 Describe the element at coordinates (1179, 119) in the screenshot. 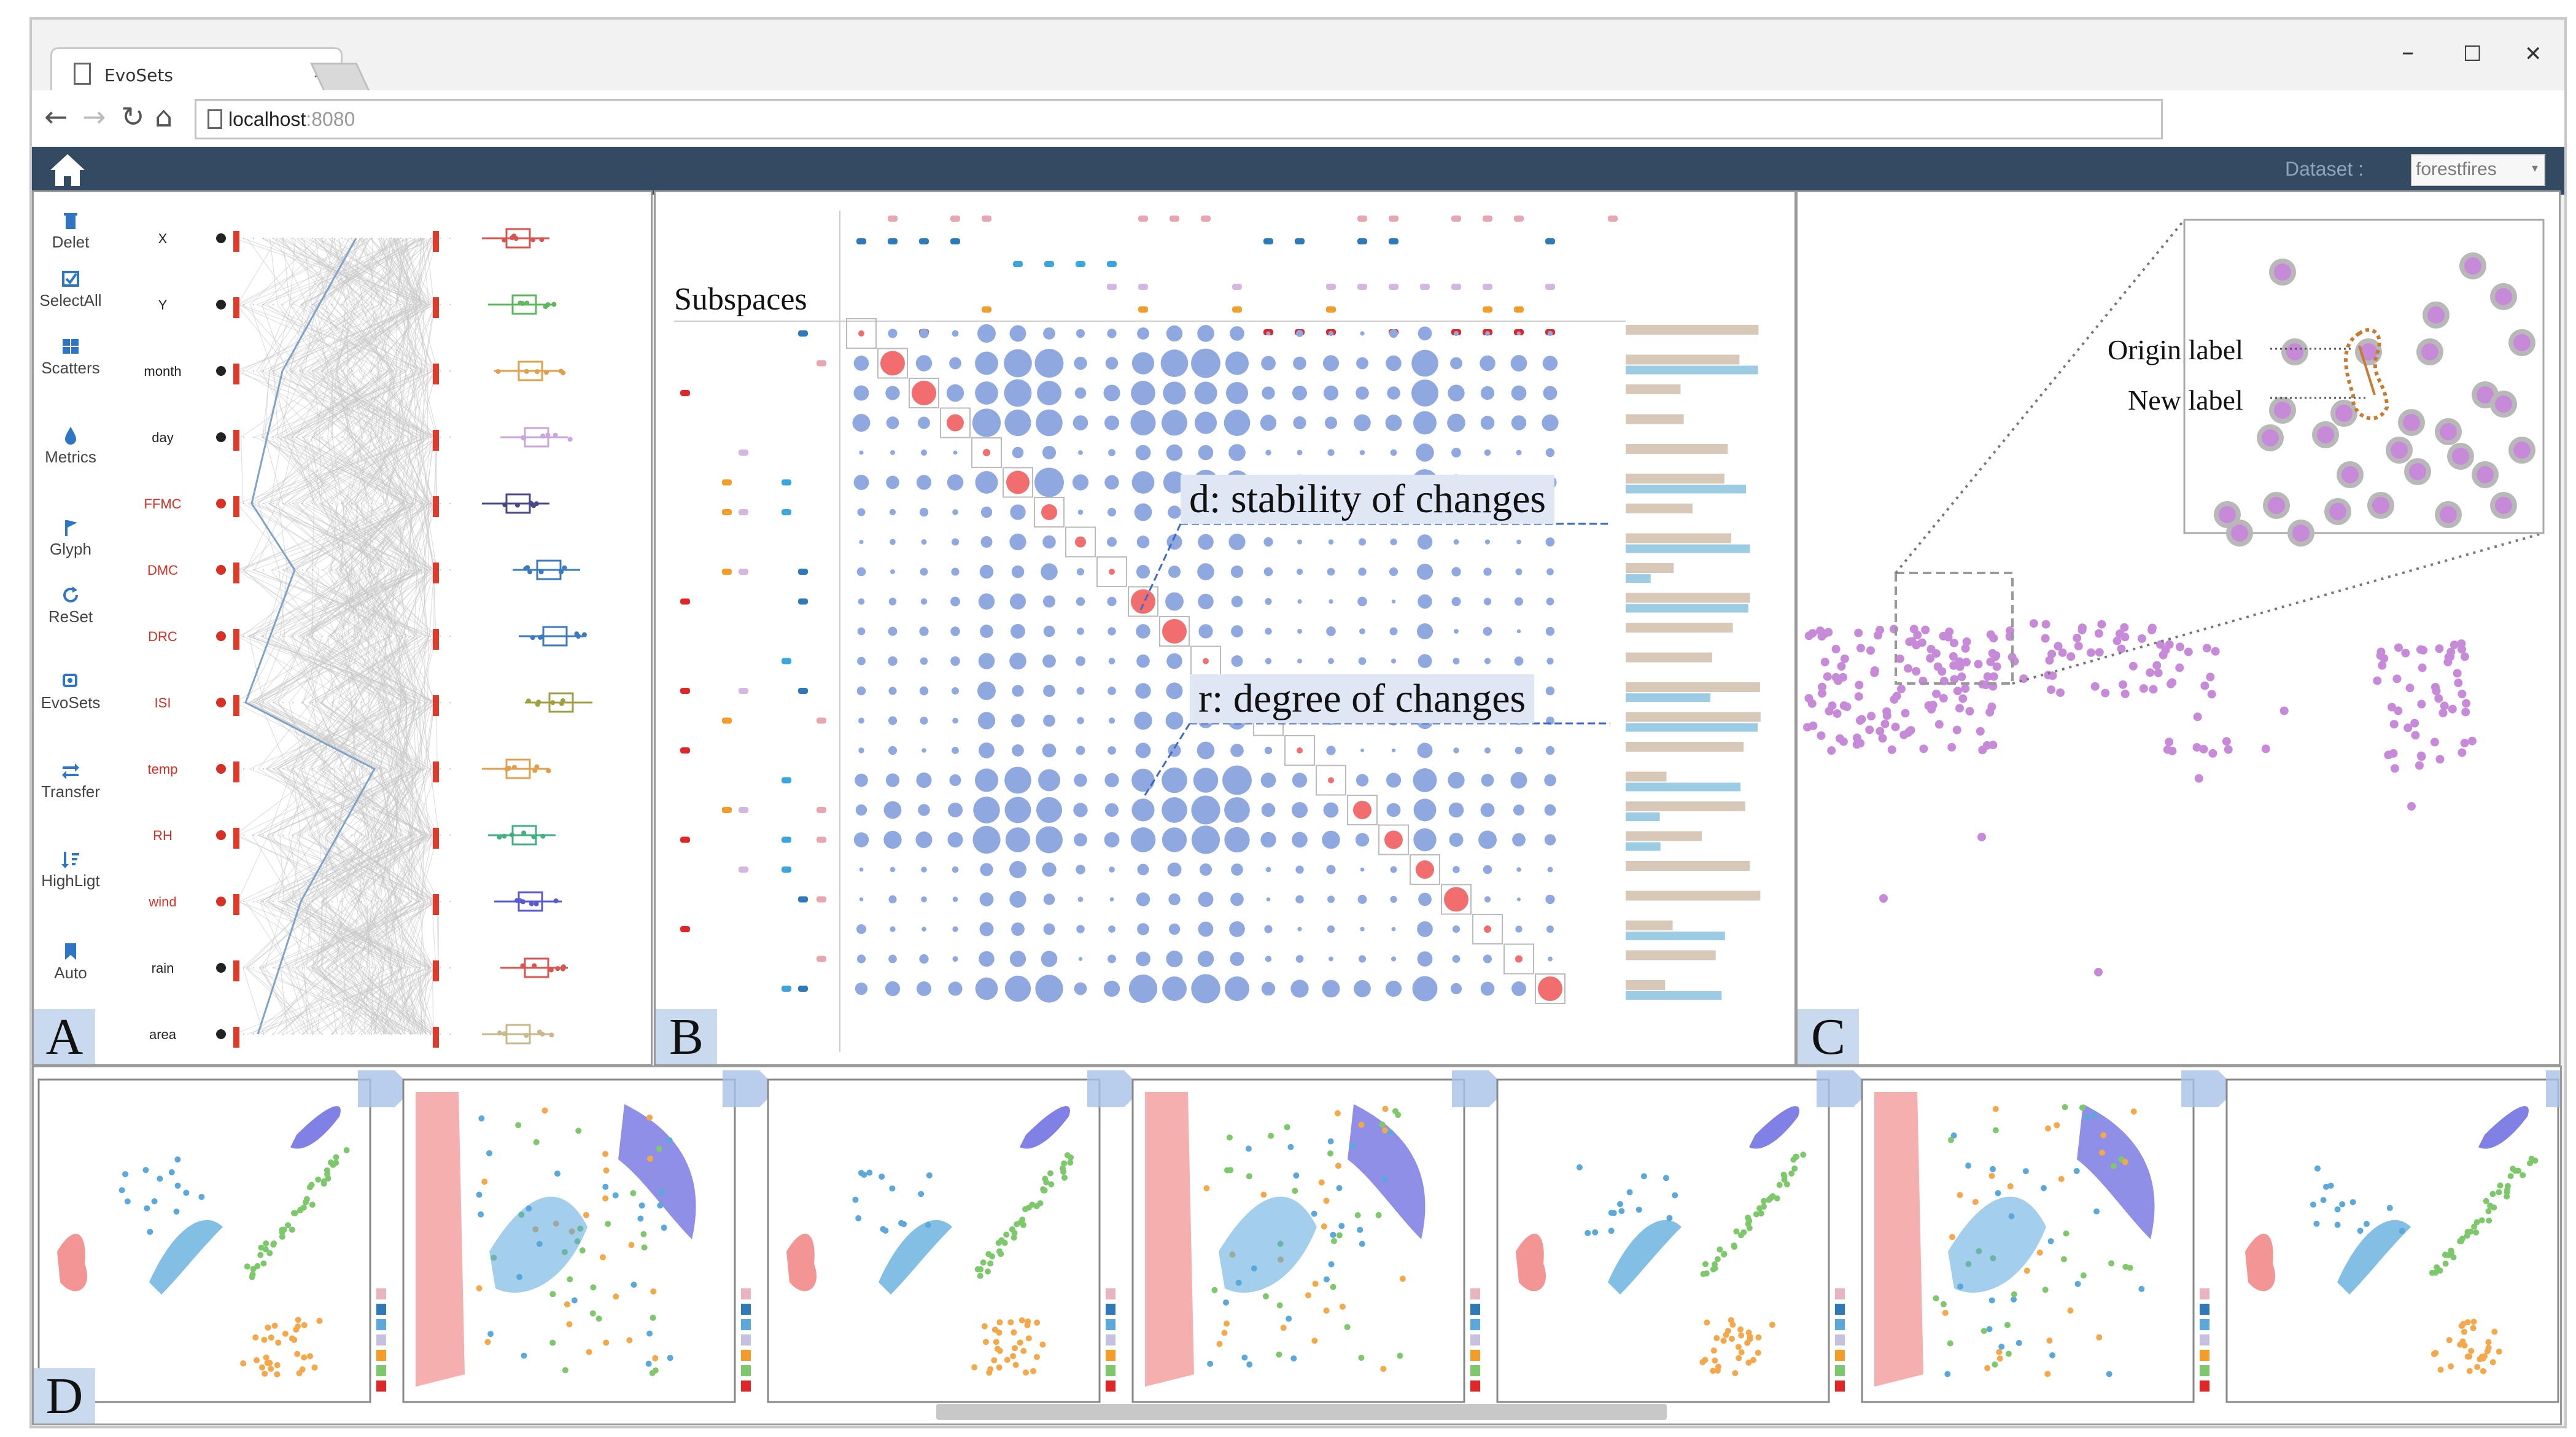

I see `address-bar: localhost:8080` at that location.